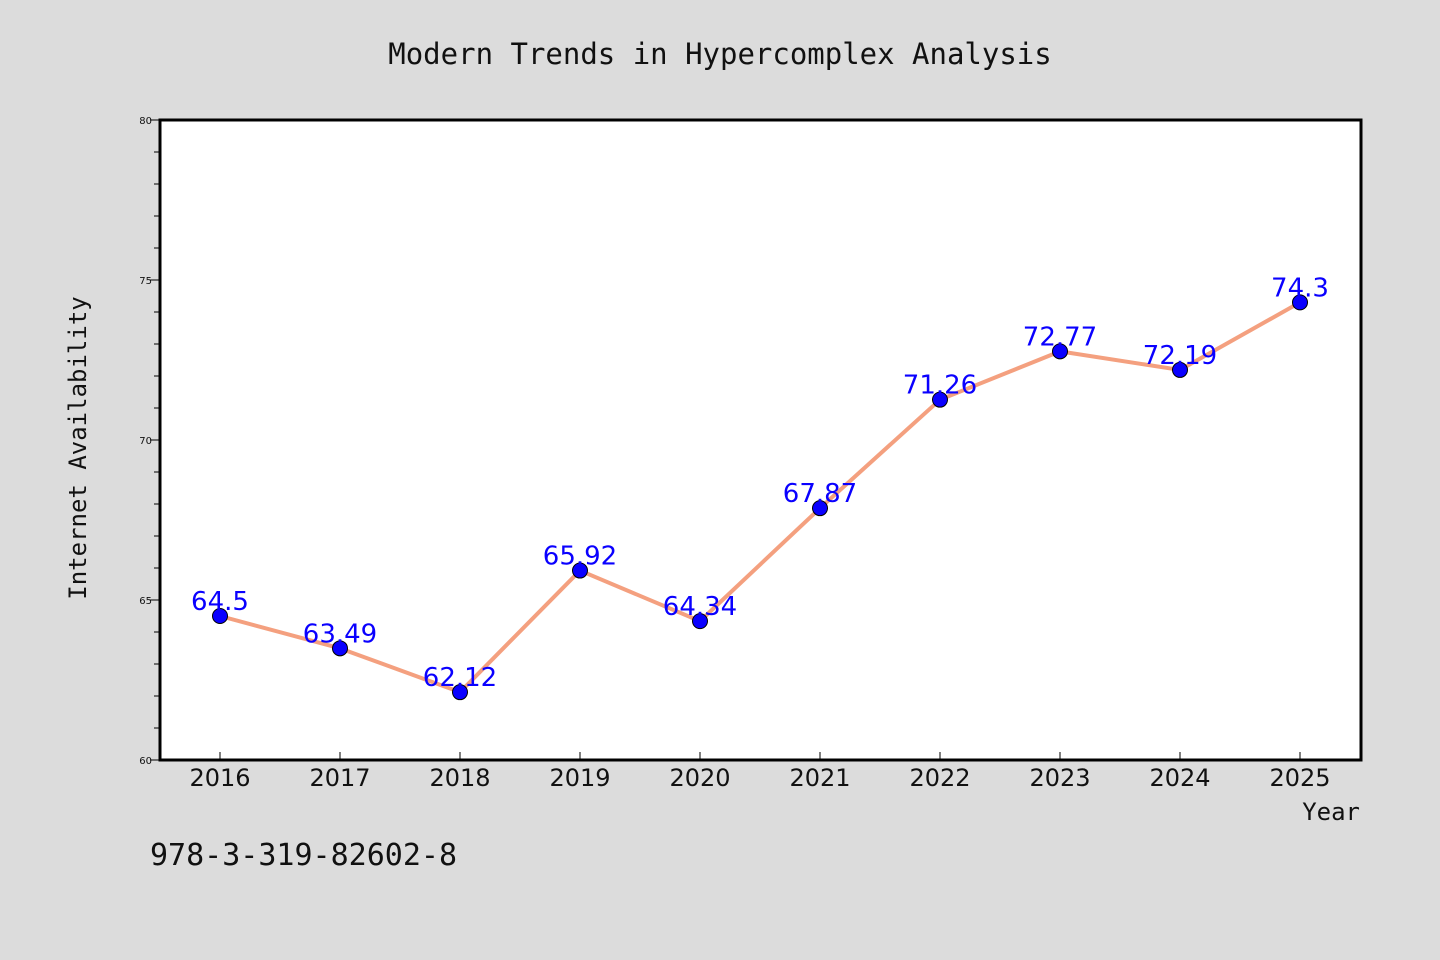  Describe the element at coordinates (1331, 812) in the screenshot. I see `x-axis-label: Year` at that location.